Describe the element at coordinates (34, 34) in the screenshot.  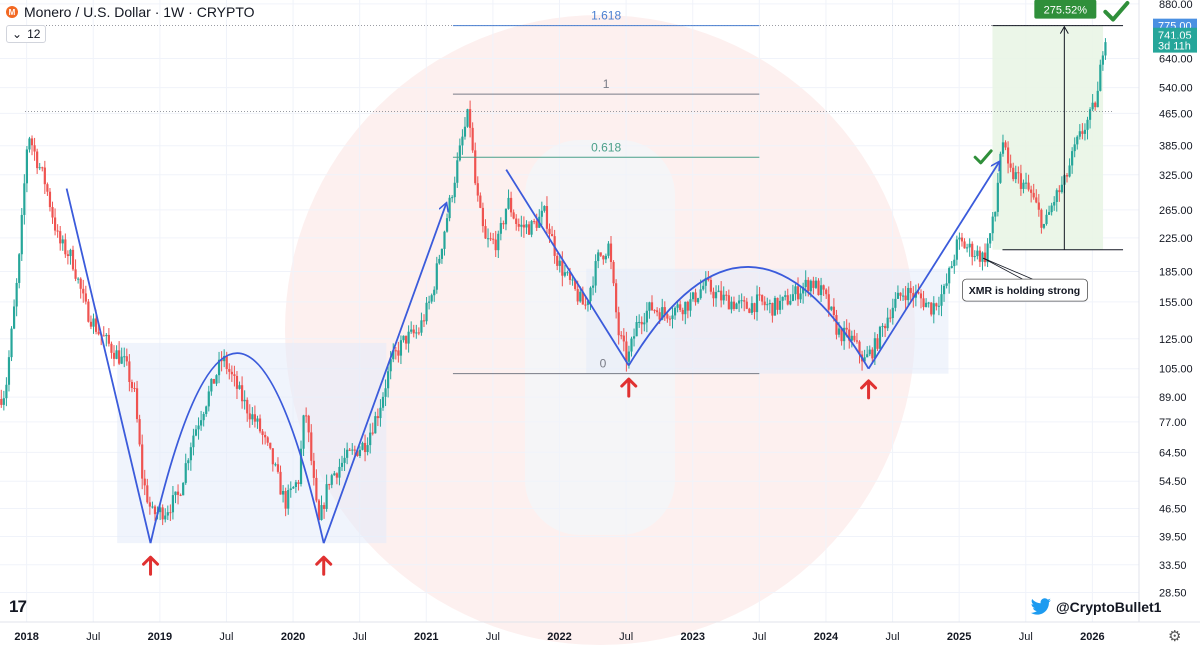
I see `indicator-count: 12` at that location.